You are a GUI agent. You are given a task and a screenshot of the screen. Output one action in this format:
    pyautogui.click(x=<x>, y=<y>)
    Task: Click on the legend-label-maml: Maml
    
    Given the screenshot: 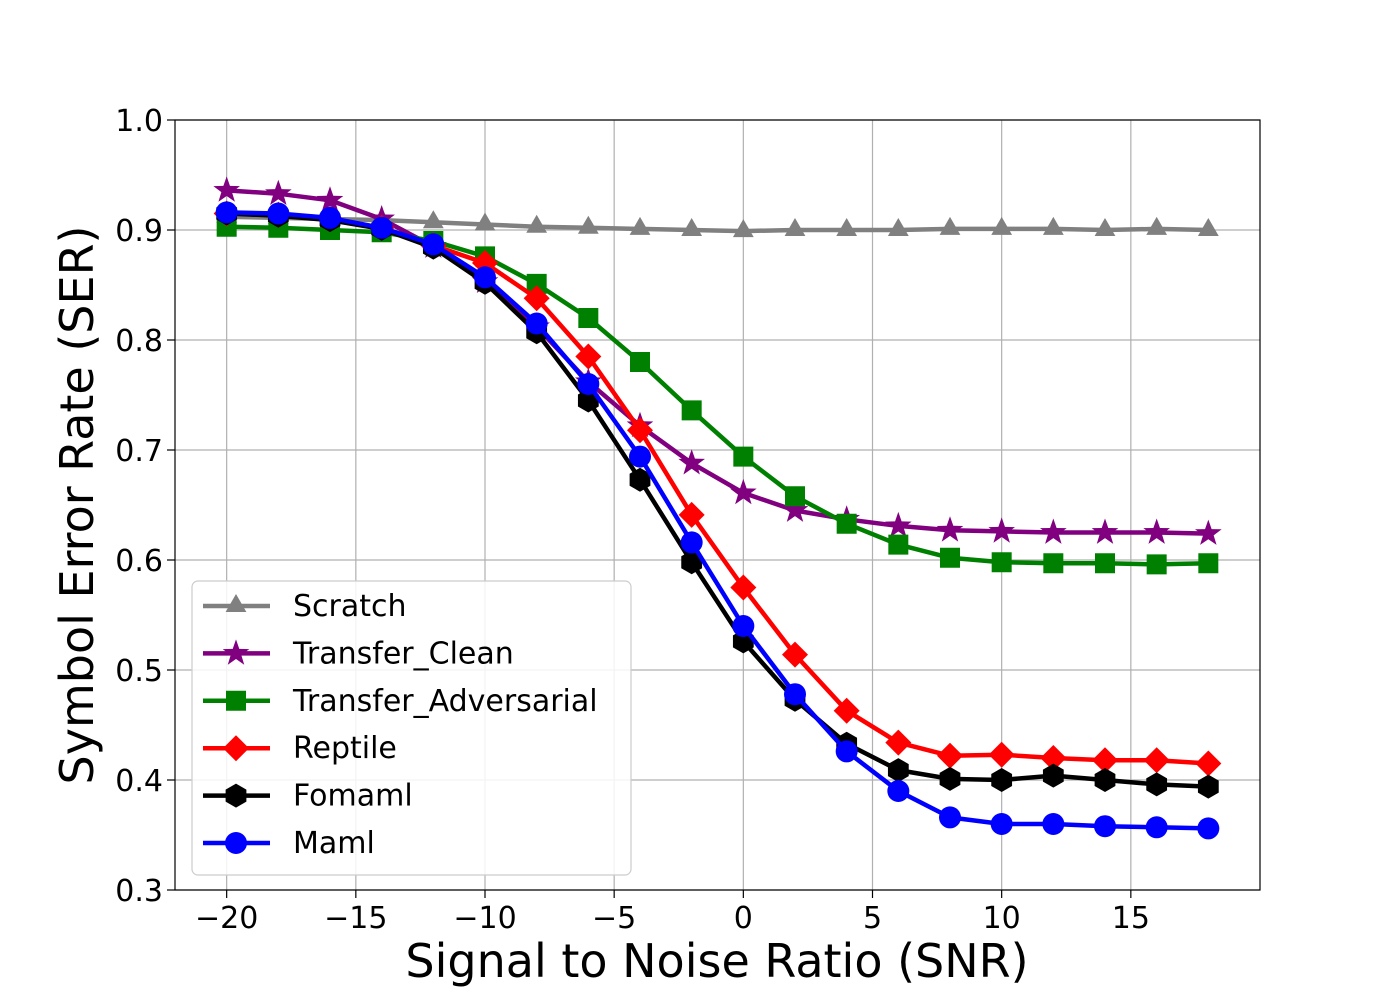 What is the action you would take?
    pyautogui.click(x=334, y=843)
    